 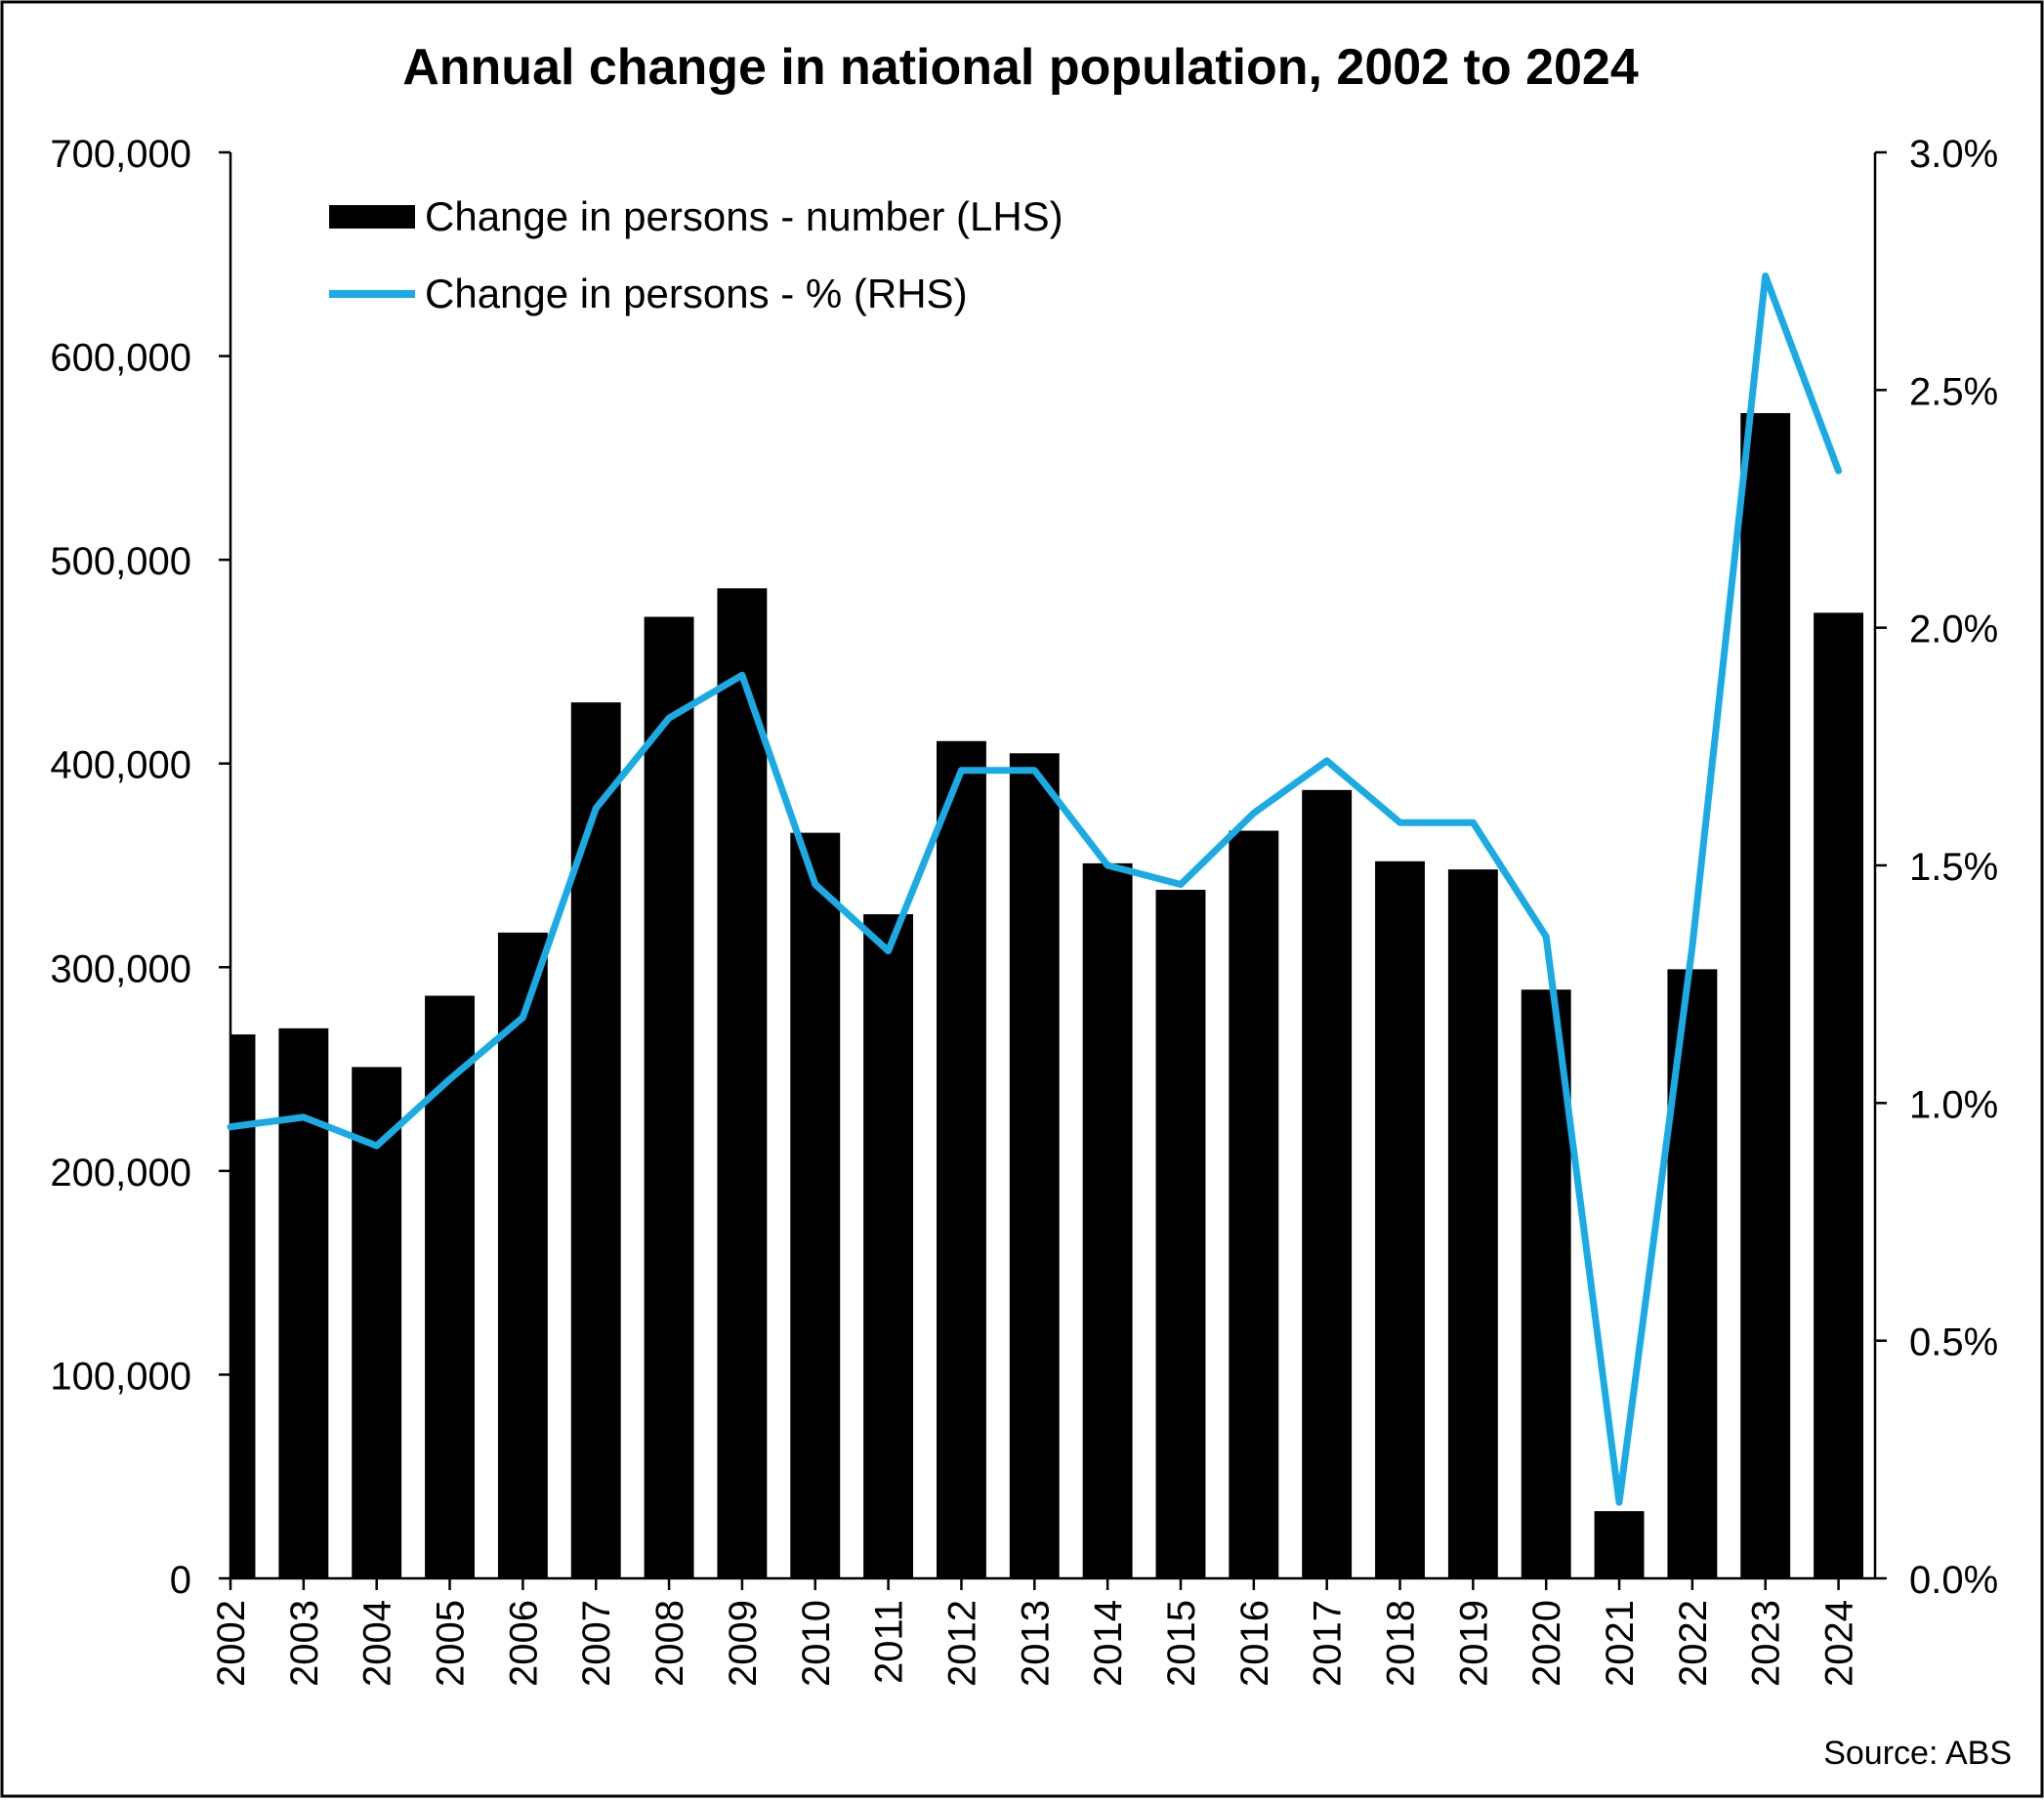 I want to click on y-left-tick-label: 0, so click(x=180, y=1580).